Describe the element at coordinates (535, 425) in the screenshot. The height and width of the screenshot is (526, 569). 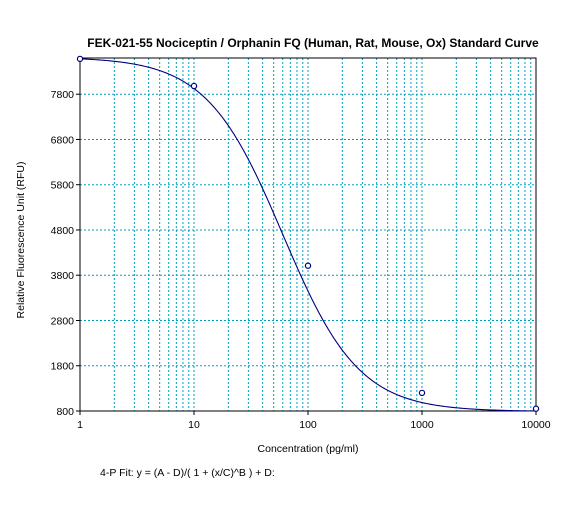
I see `x-tick-label: 10000` at that location.